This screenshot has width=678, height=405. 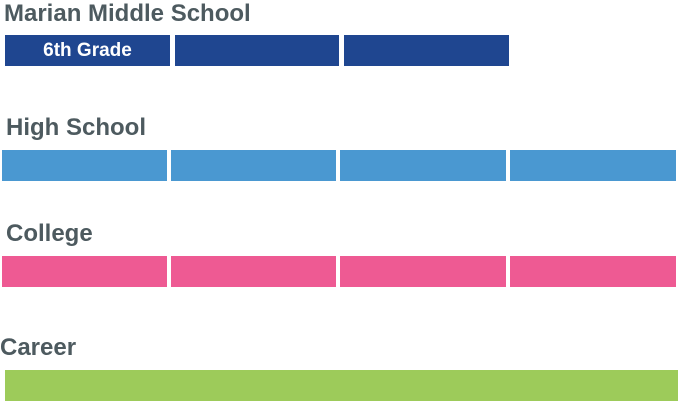 What do you see at coordinates (127, 13) in the screenshot?
I see `section-title: Marian Middle School` at bounding box center [127, 13].